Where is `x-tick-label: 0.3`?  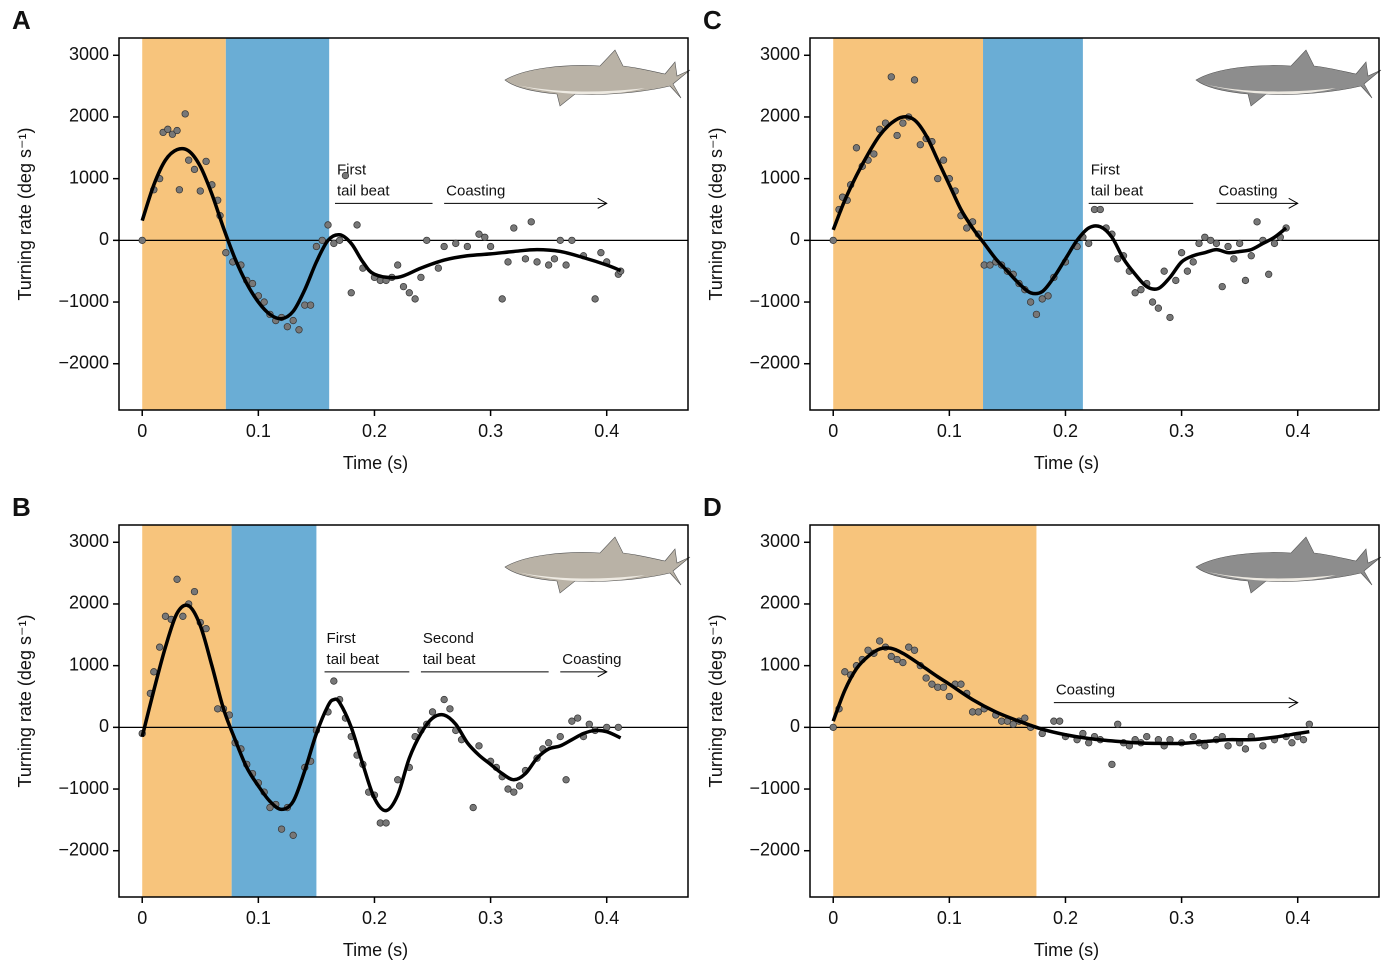
x-tick-label: 0.3 is located at coordinates (1181, 918).